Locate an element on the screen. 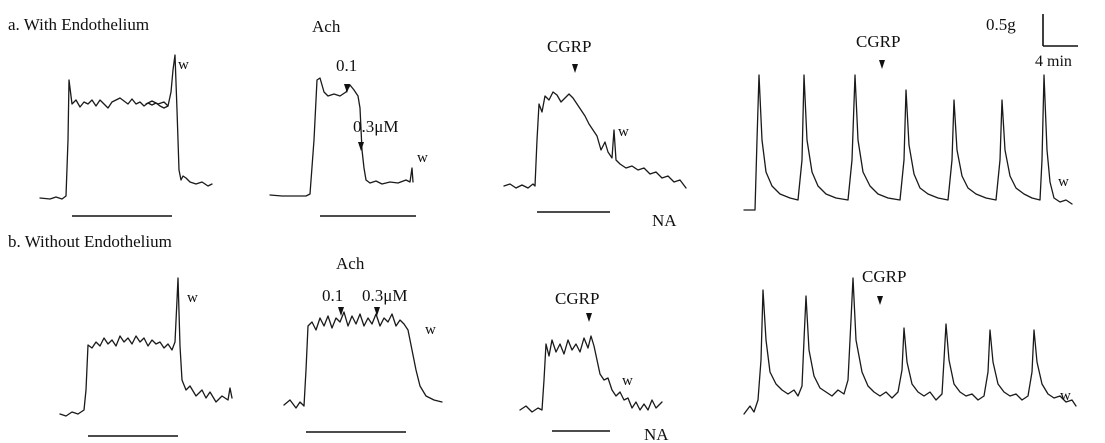 The image size is (1105, 443). panel-b4: CGRP w is located at coordinates (910, 341).